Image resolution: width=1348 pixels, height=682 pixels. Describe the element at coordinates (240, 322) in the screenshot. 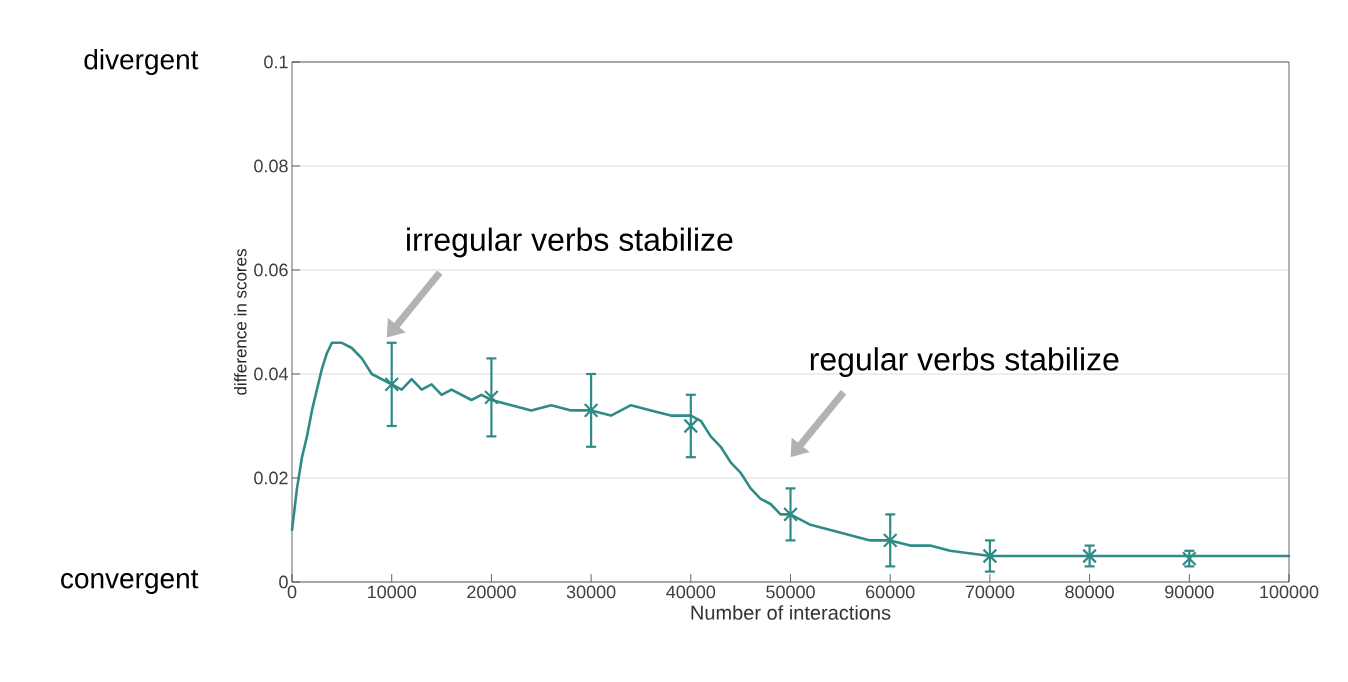

I see `y-axis-title: difference in scores` at that location.